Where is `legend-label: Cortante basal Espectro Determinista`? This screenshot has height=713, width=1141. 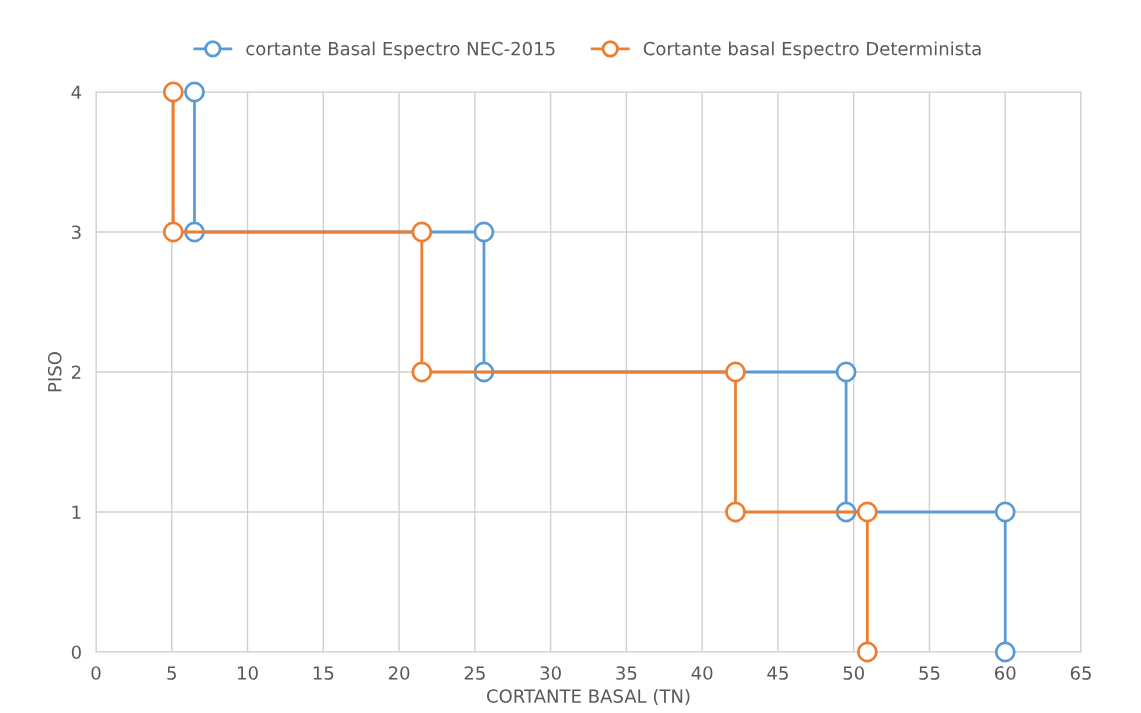 legend-label: Cortante basal Espectro Determinista is located at coordinates (812, 50).